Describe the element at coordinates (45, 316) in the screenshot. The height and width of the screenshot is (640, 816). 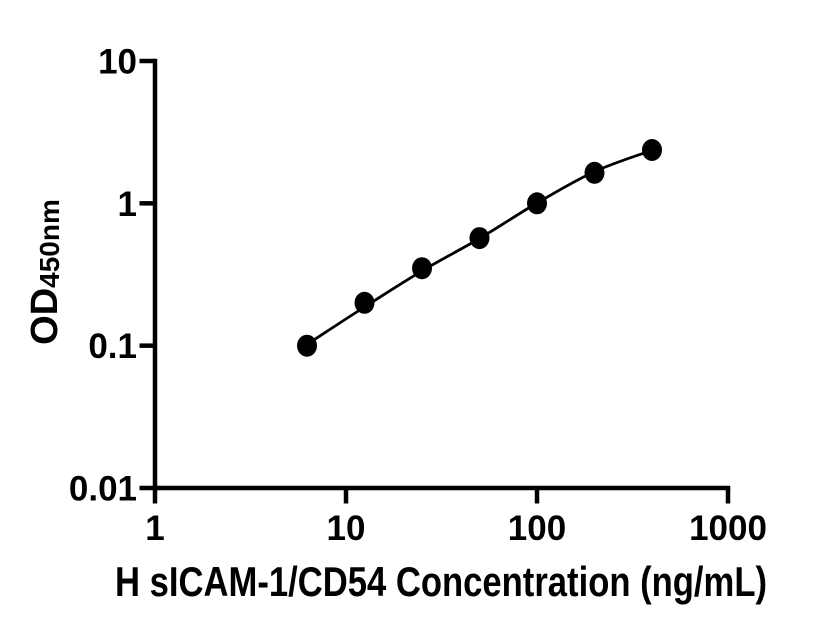
I see `y-axis-title-main: OD` at that location.